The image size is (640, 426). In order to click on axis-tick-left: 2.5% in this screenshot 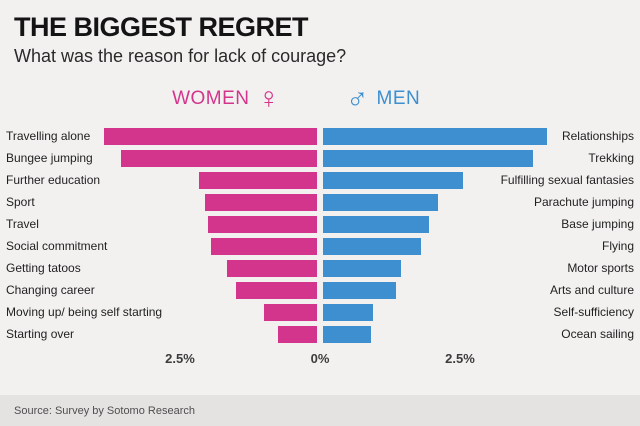, I will do `click(180, 358)`.